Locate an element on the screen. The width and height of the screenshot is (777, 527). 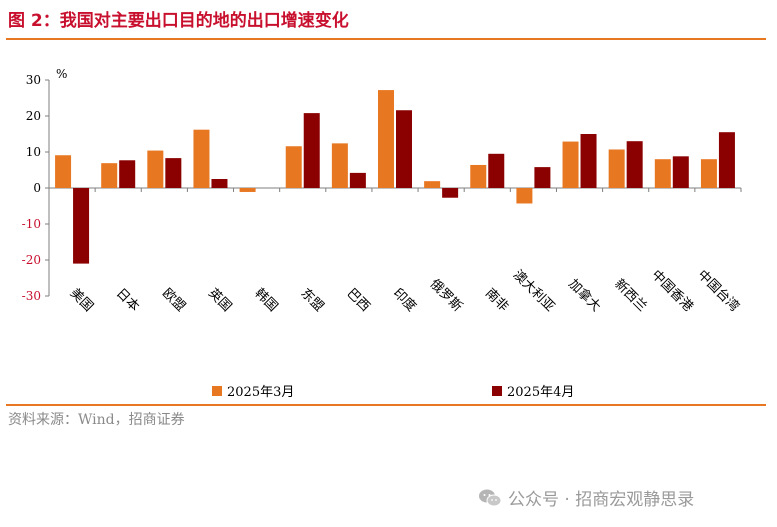
legend-item-series1: 2025年3月 is located at coordinates (253, 390).